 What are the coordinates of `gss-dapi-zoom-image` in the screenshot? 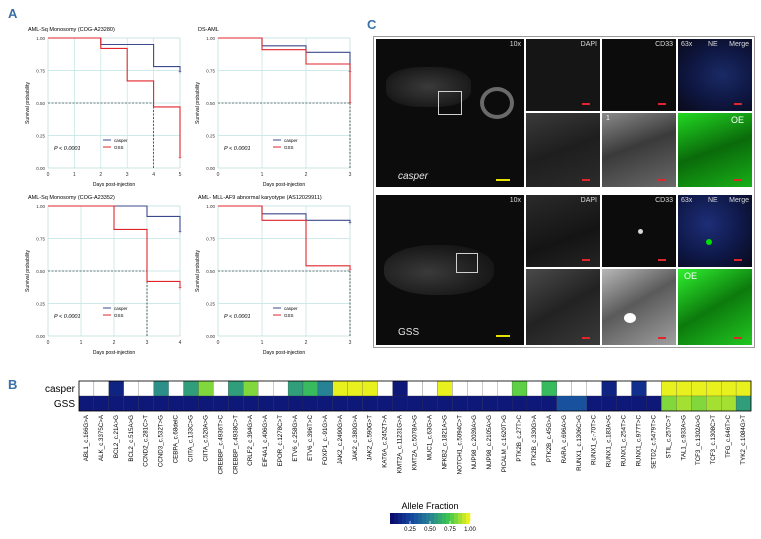 It's located at (563, 307).